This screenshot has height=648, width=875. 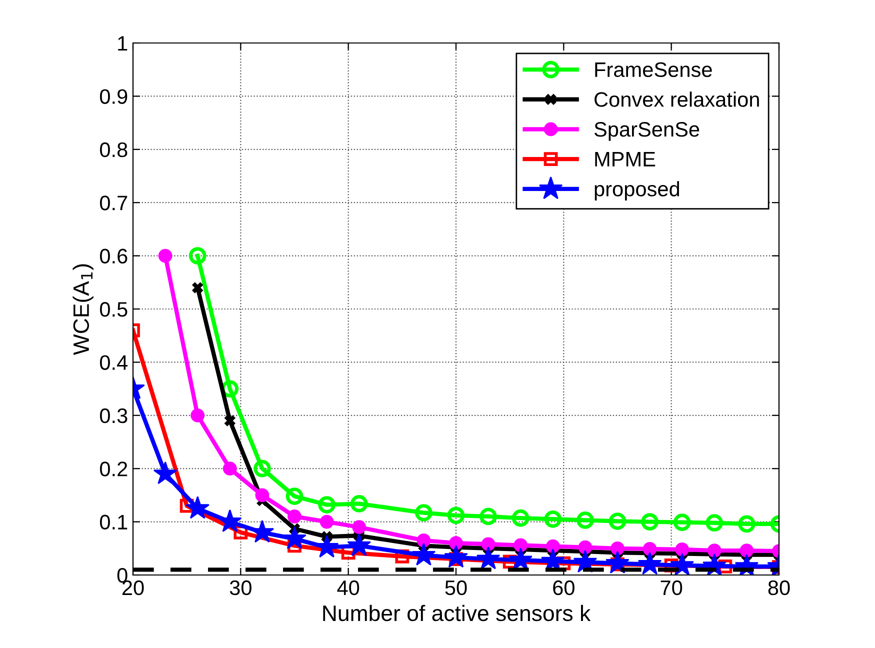 I want to click on legend-label: MPME, so click(x=625, y=159).